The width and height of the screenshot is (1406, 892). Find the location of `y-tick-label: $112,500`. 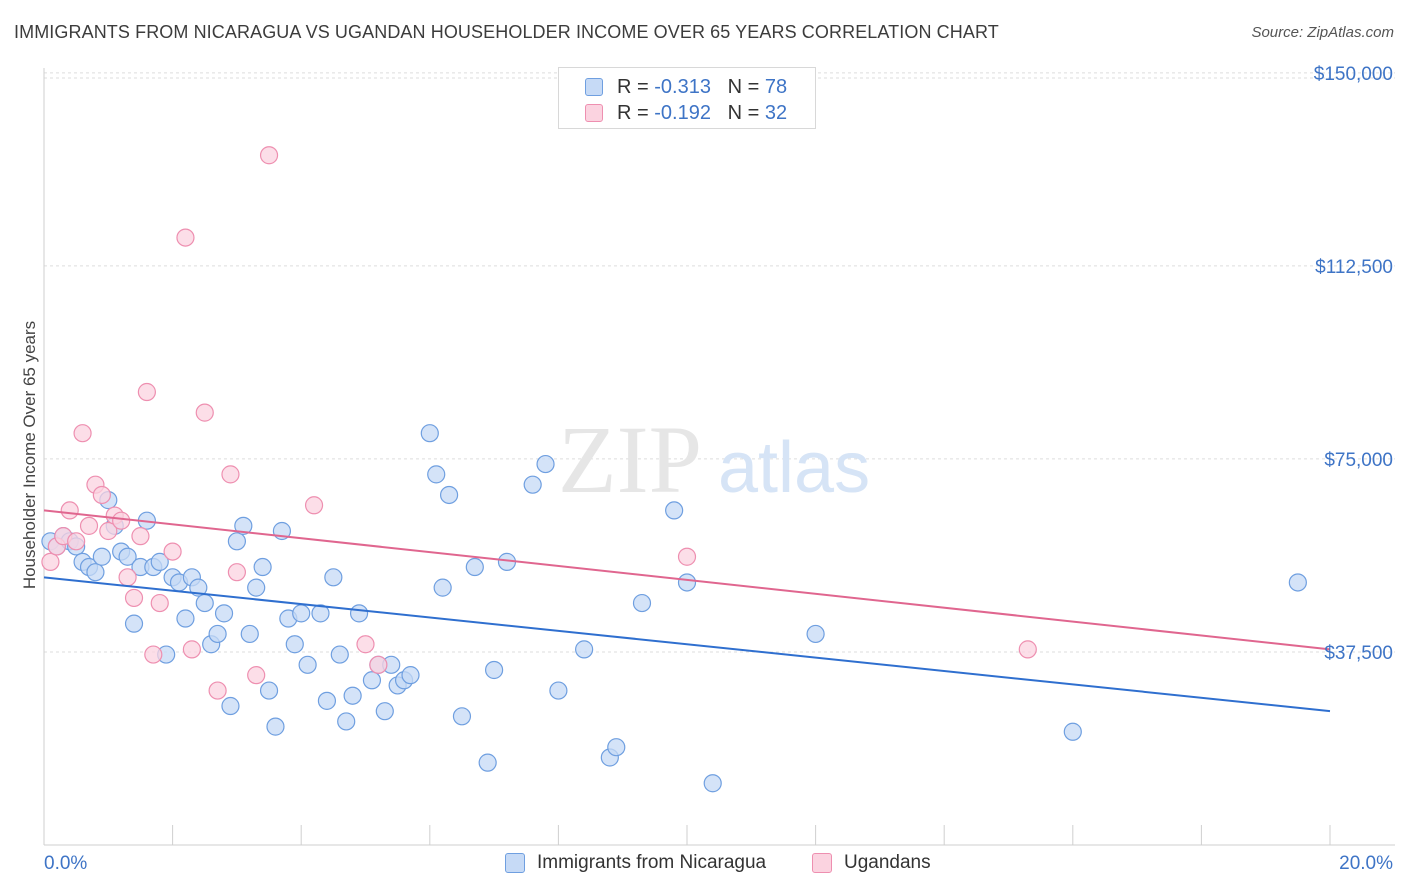

y-tick-label: $112,500 is located at coordinates (1354, 267).